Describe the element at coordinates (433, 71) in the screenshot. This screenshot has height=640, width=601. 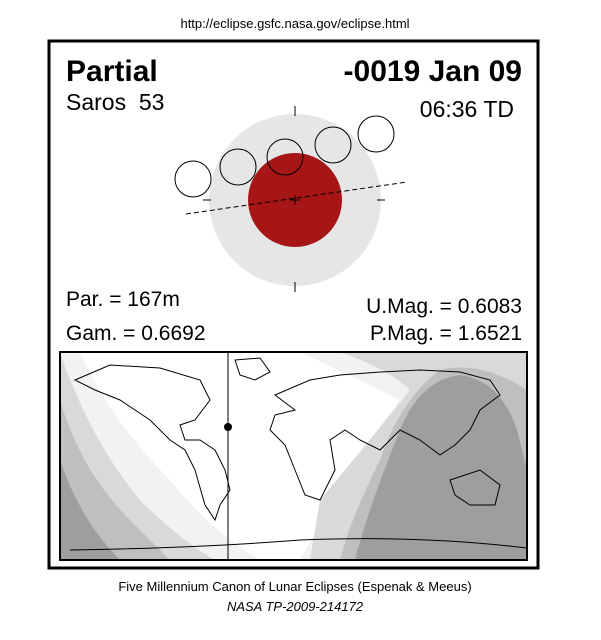
I see `eclipse-date: -0019 Jan 09` at that location.